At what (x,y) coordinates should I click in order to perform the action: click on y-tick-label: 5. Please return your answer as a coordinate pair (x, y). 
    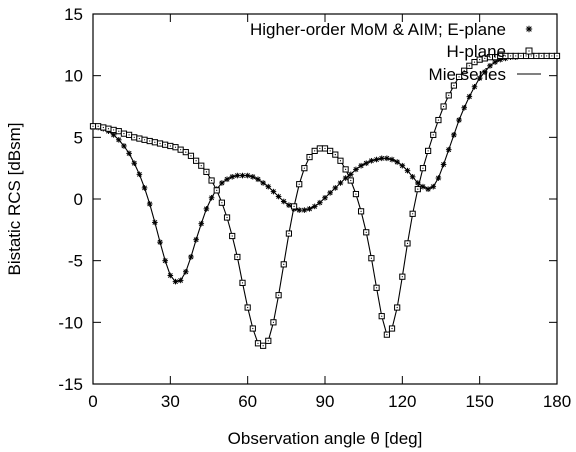
    Looking at the image, I should click on (78, 137).